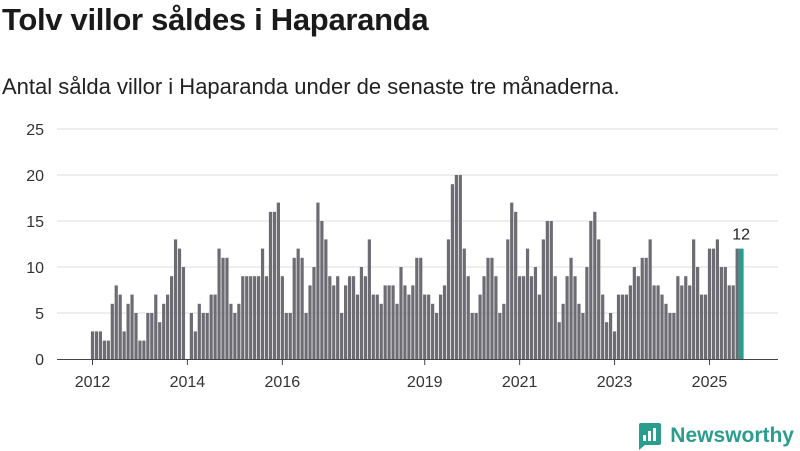  Describe the element at coordinates (39, 360) in the screenshot. I see `y-tick-label: 0` at that location.